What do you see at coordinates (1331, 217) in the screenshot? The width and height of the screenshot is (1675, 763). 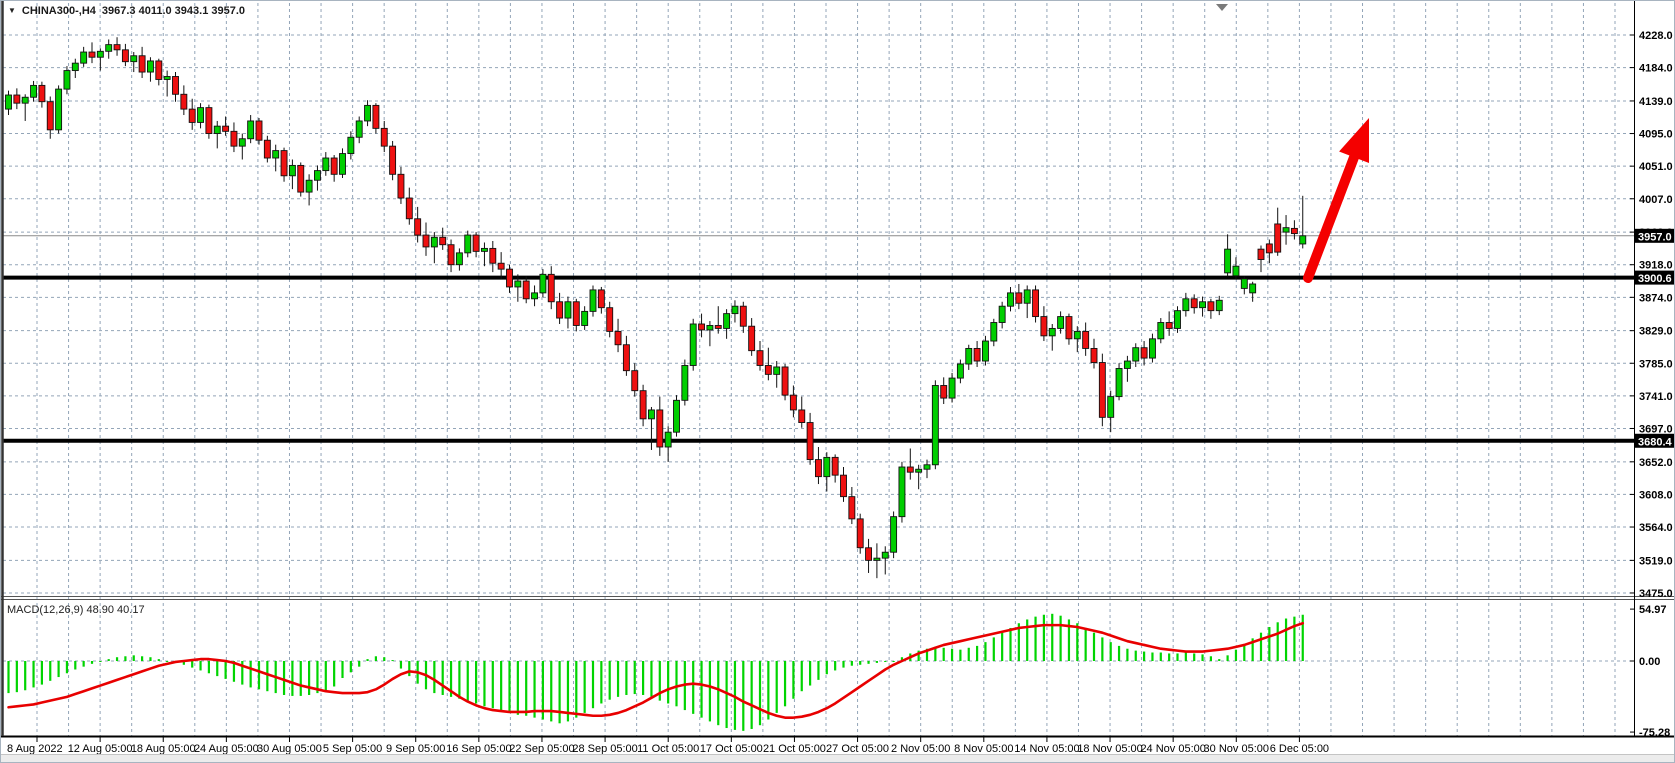 I see `trend-arrow-shaft` at bounding box center [1331, 217].